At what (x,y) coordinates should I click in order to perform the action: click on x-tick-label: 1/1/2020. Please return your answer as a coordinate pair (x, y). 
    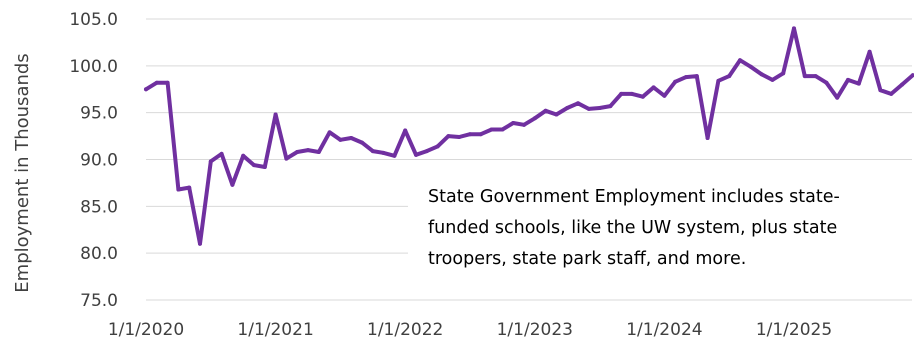
    Looking at the image, I should click on (146, 330).